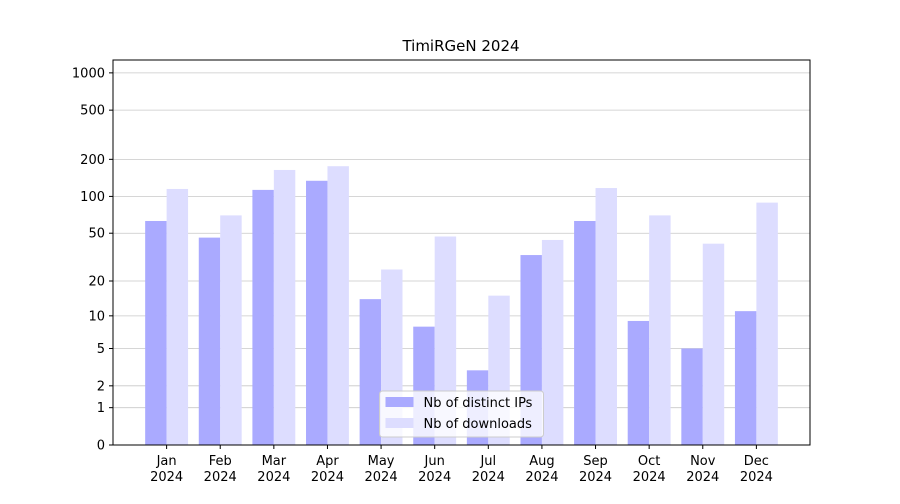 The height and width of the screenshot is (504, 900). Describe the element at coordinates (434, 461) in the screenshot. I see `x-tick-label-line: Jun` at that location.